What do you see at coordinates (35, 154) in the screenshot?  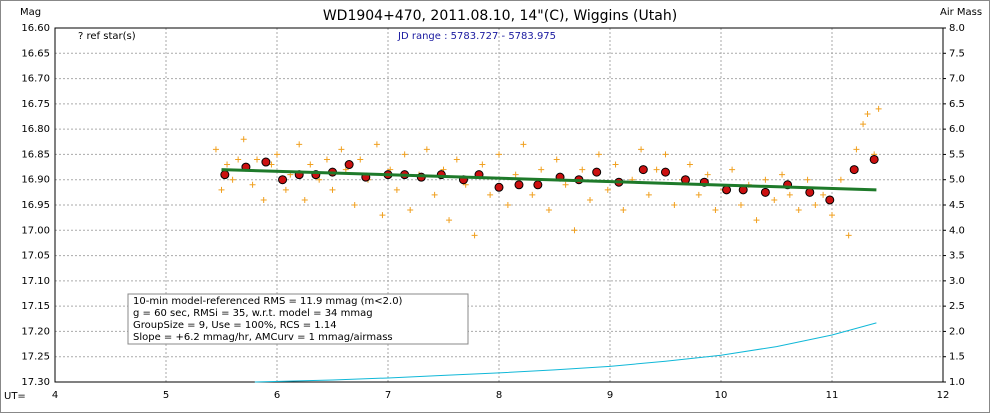 I see `y-tick-label: 16.85` at bounding box center [35, 154].